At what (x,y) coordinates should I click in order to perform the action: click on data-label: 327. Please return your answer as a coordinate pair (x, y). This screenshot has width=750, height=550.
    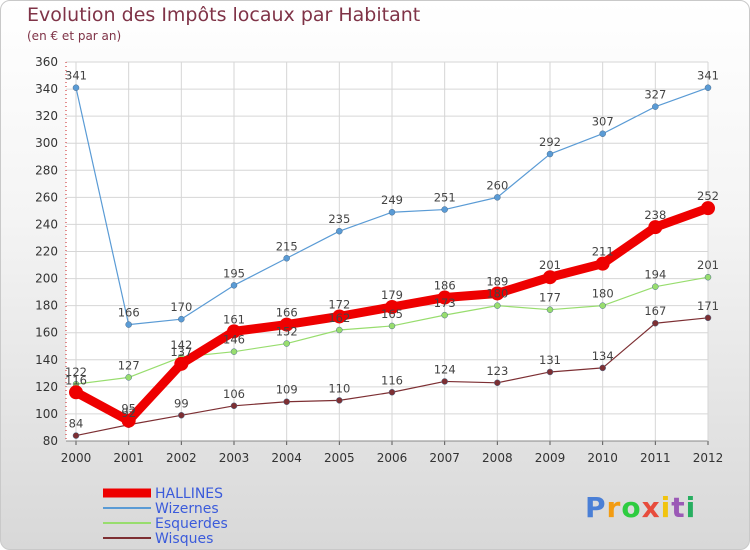
    Looking at the image, I should click on (655, 95).